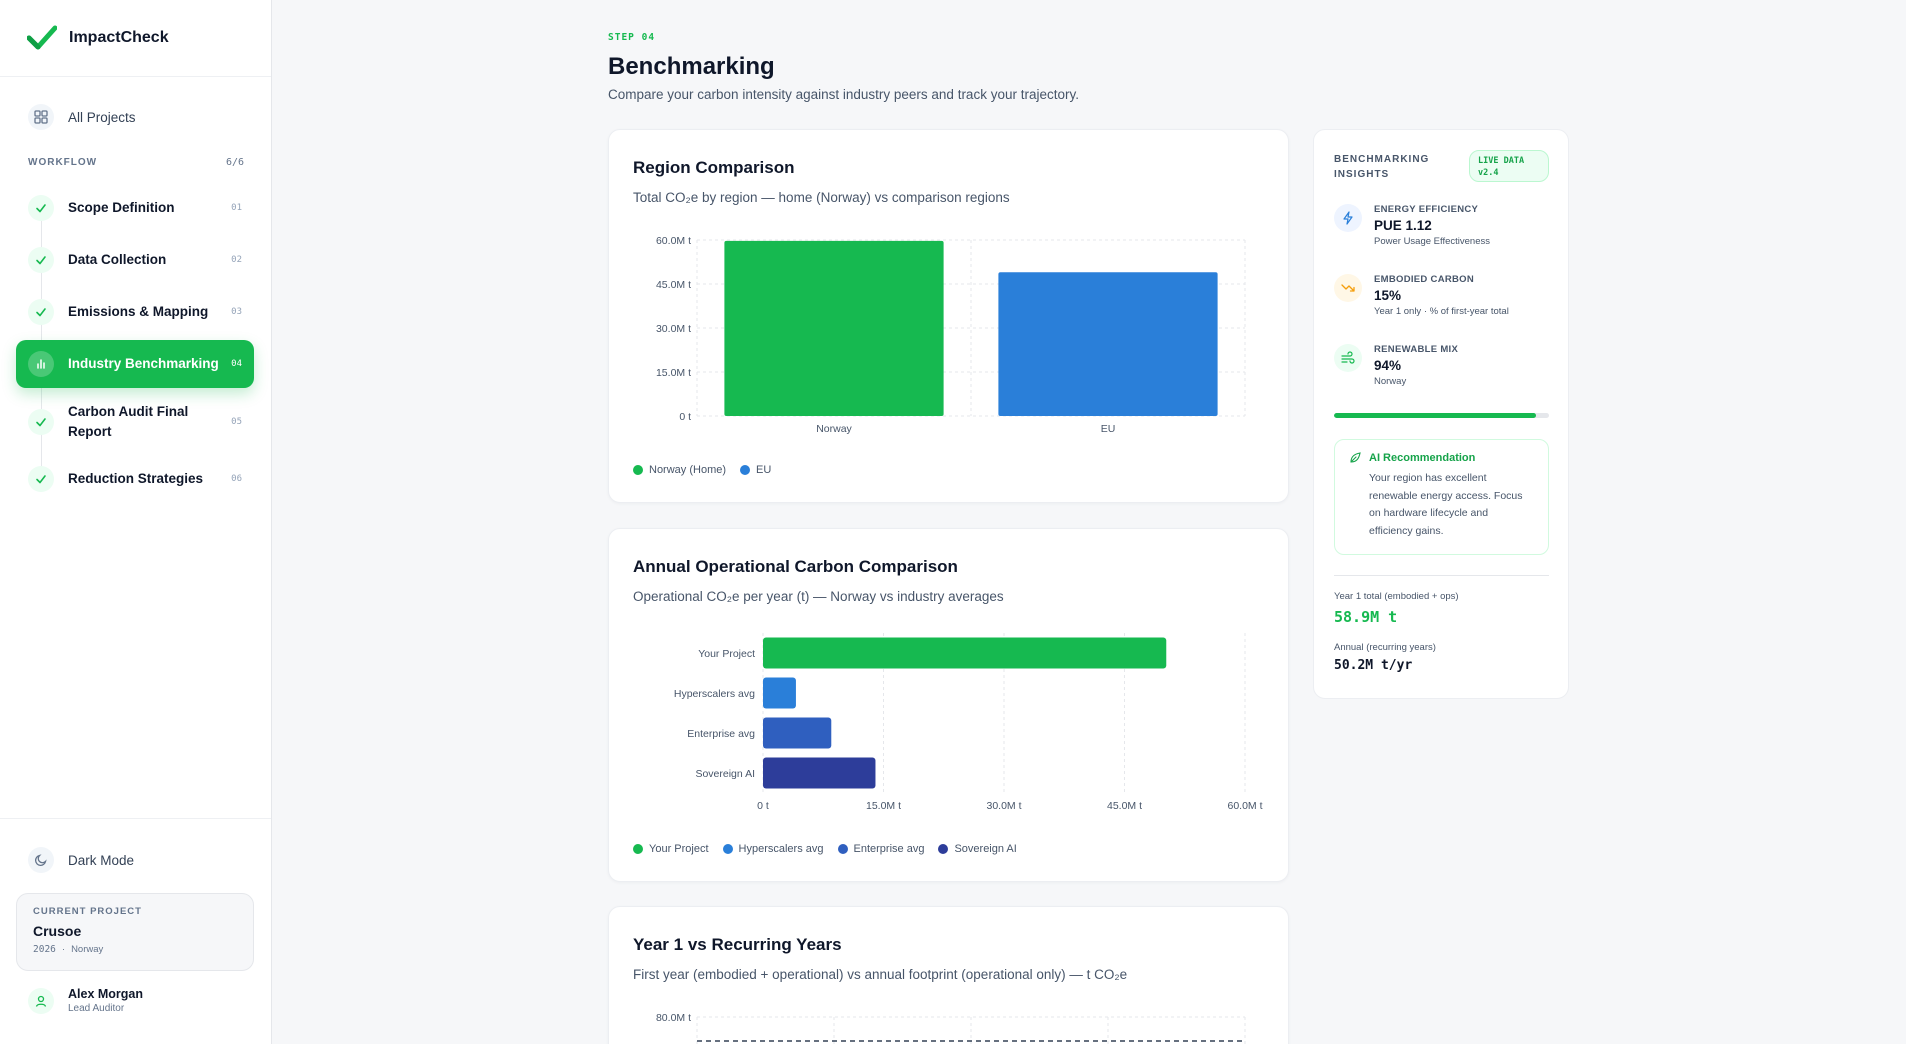  What do you see at coordinates (764, 470) in the screenshot?
I see `legend-label: EU` at bounding box center [764, 470].